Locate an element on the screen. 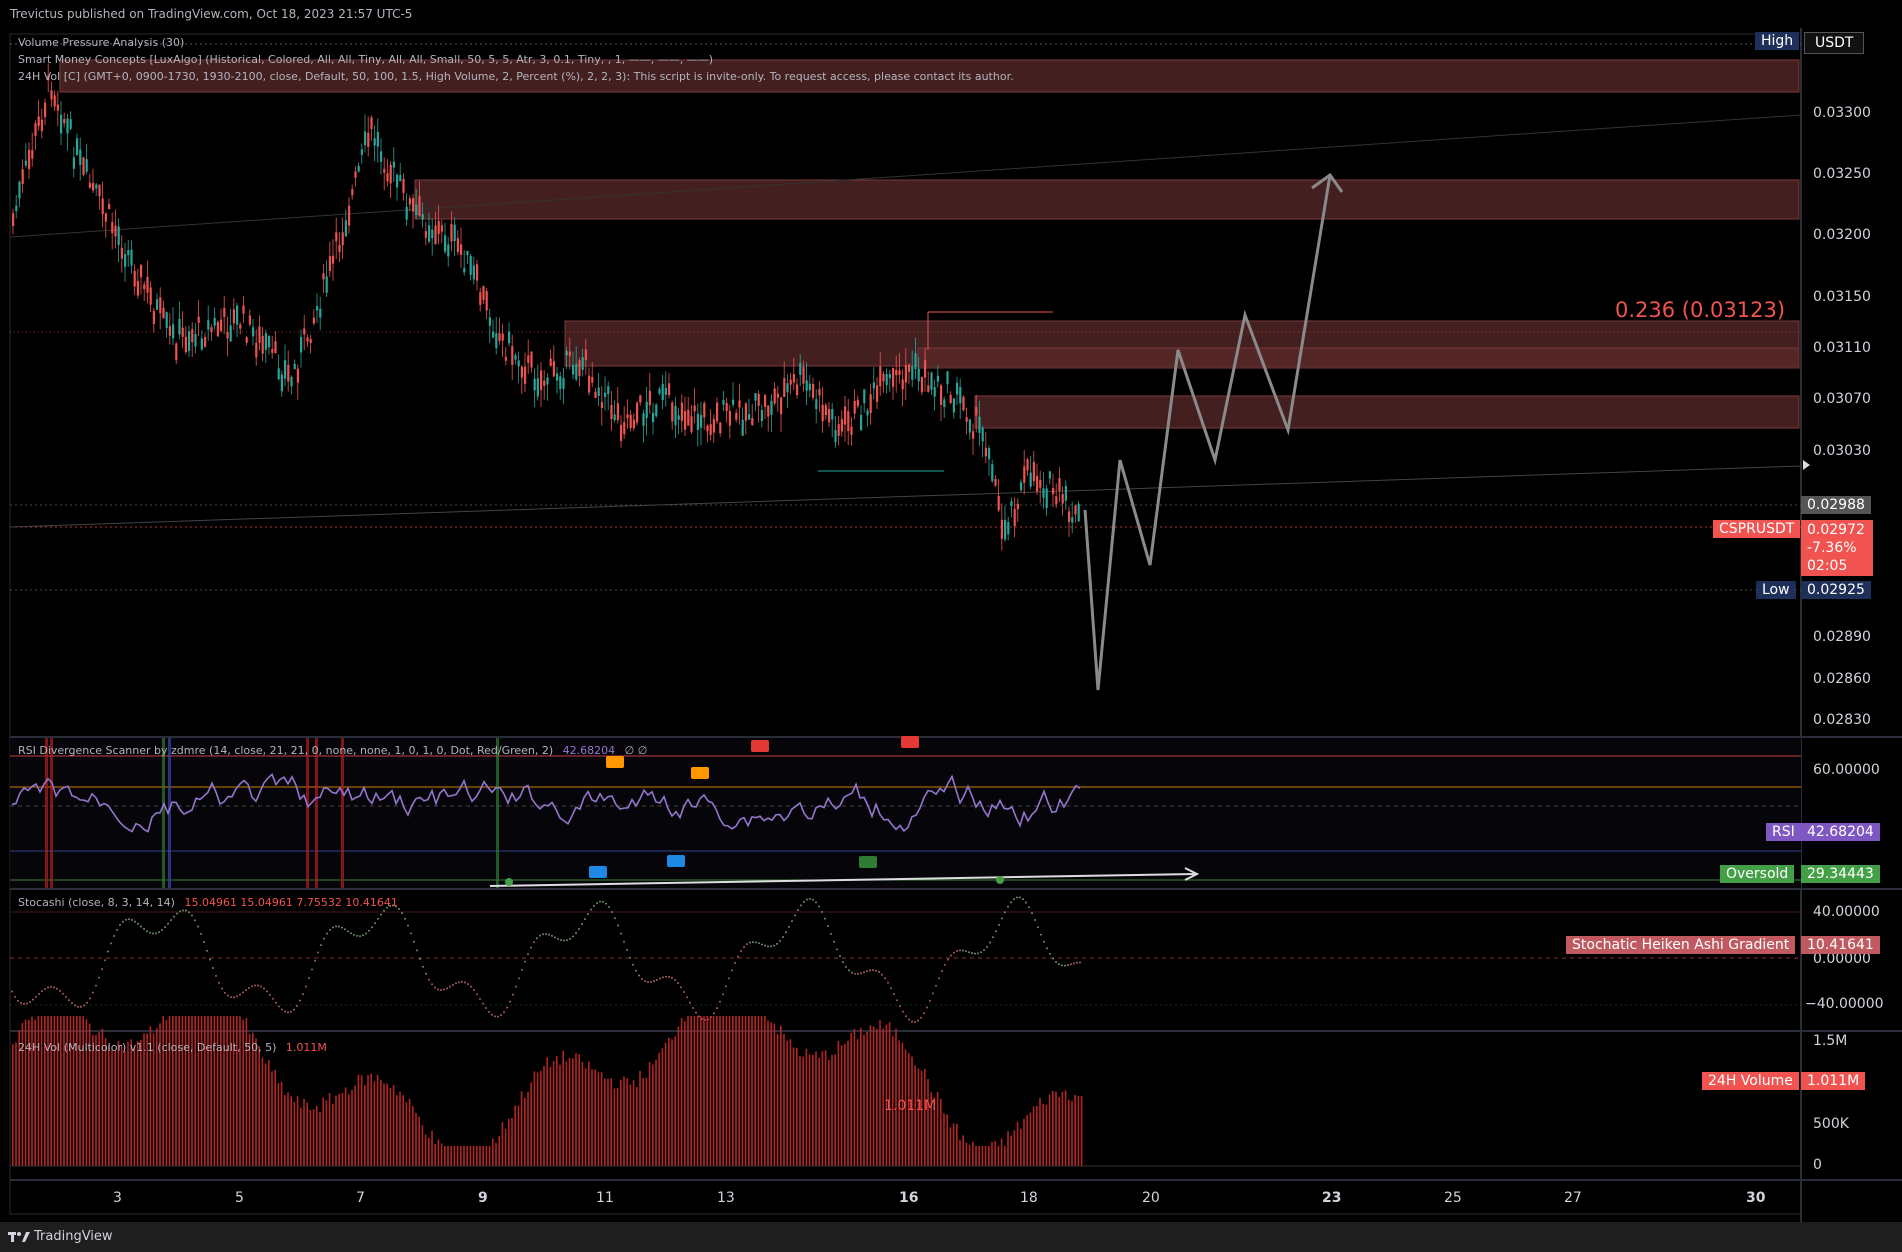 This screenshot has width=1902, height=1252. price-tag-02988: 0.02988 is located at coordinates (1836, 505).